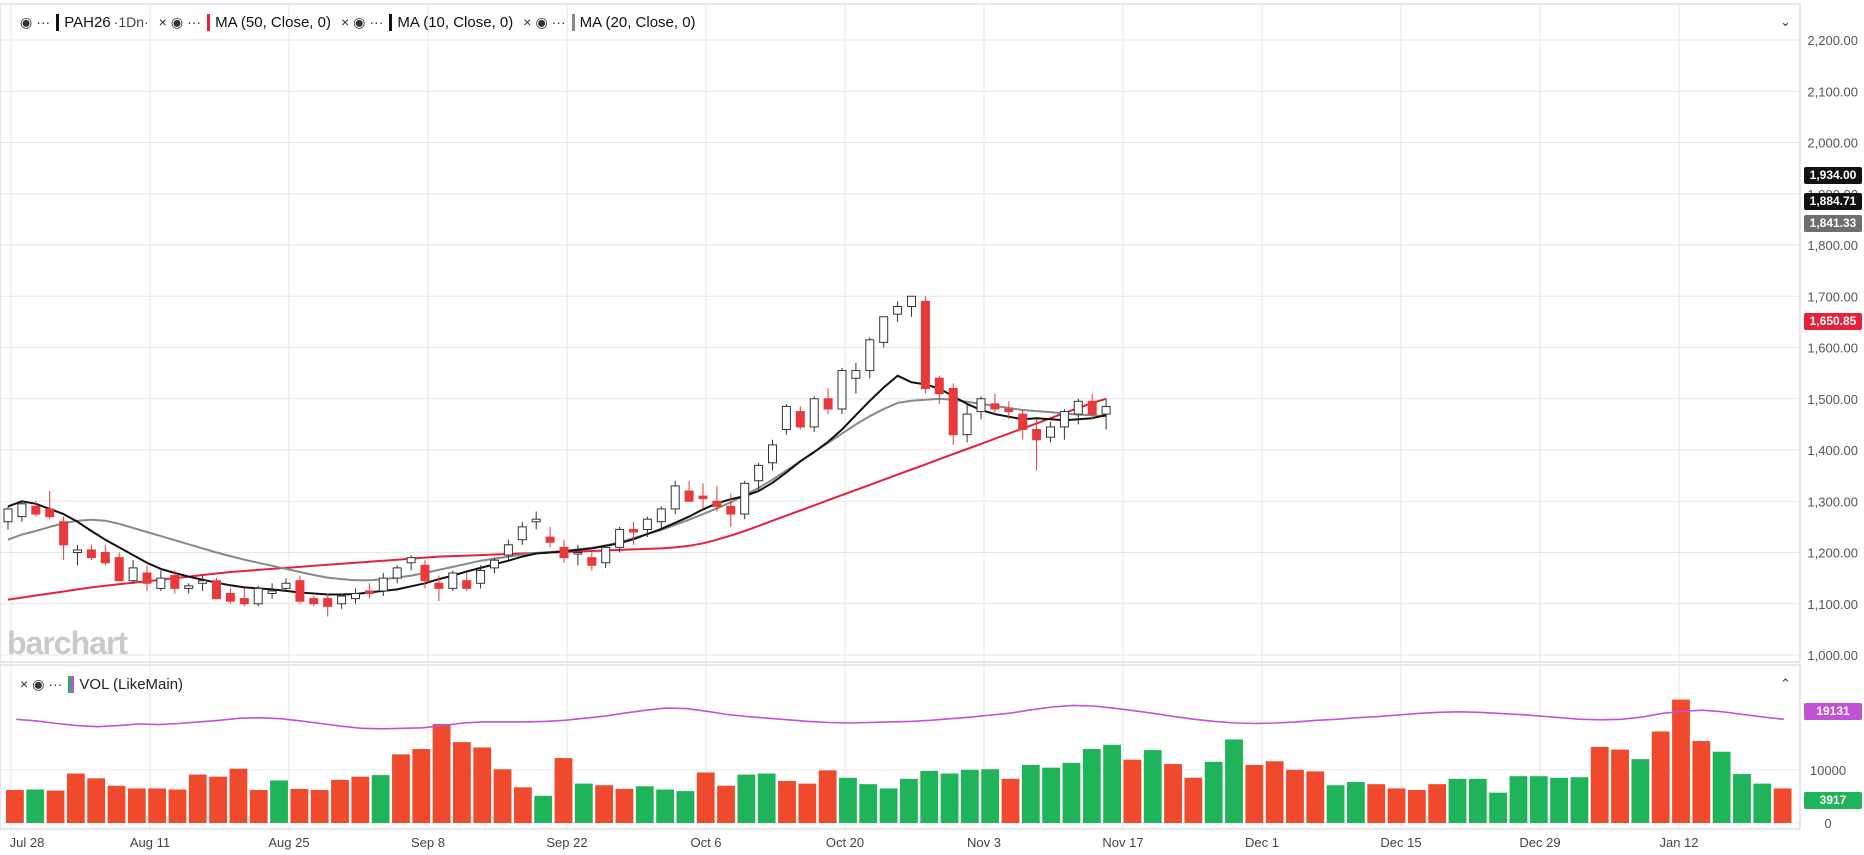  What do you see at coordinates (557, 499) in the screenshot?
I see `ma50-line` at bounding box center [557, 499].